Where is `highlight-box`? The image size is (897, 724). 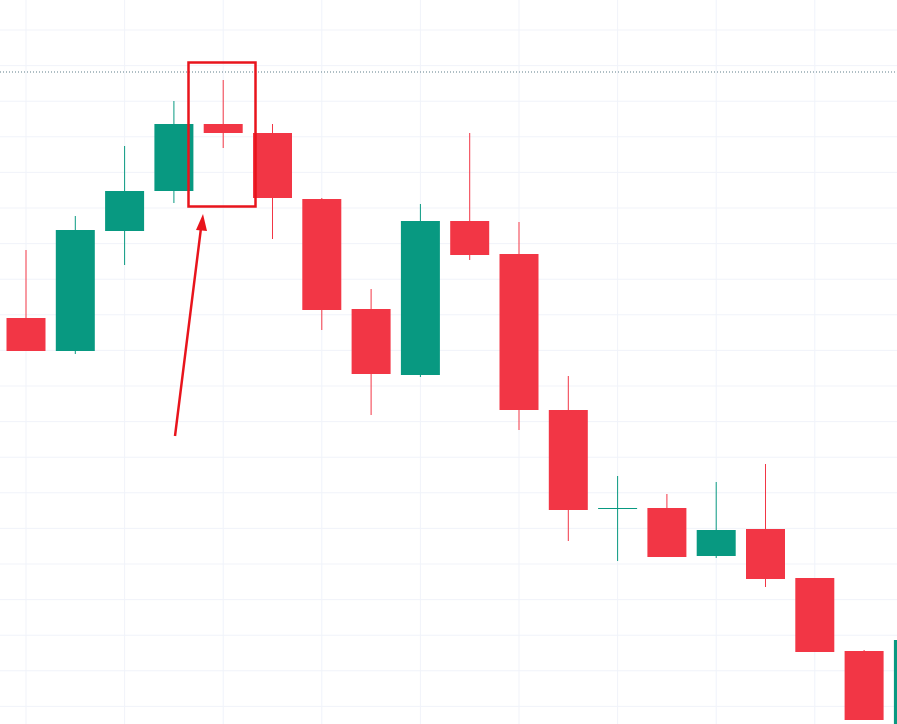
highlight-box is located at coordinates (222, 134).